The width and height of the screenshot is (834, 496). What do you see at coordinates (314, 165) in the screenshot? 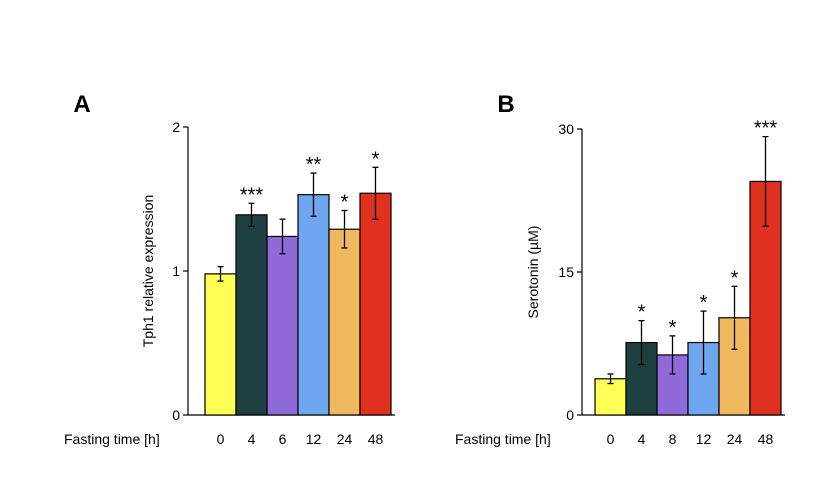
I see `panel-a-significance: **` at bounding box center [314, 165].